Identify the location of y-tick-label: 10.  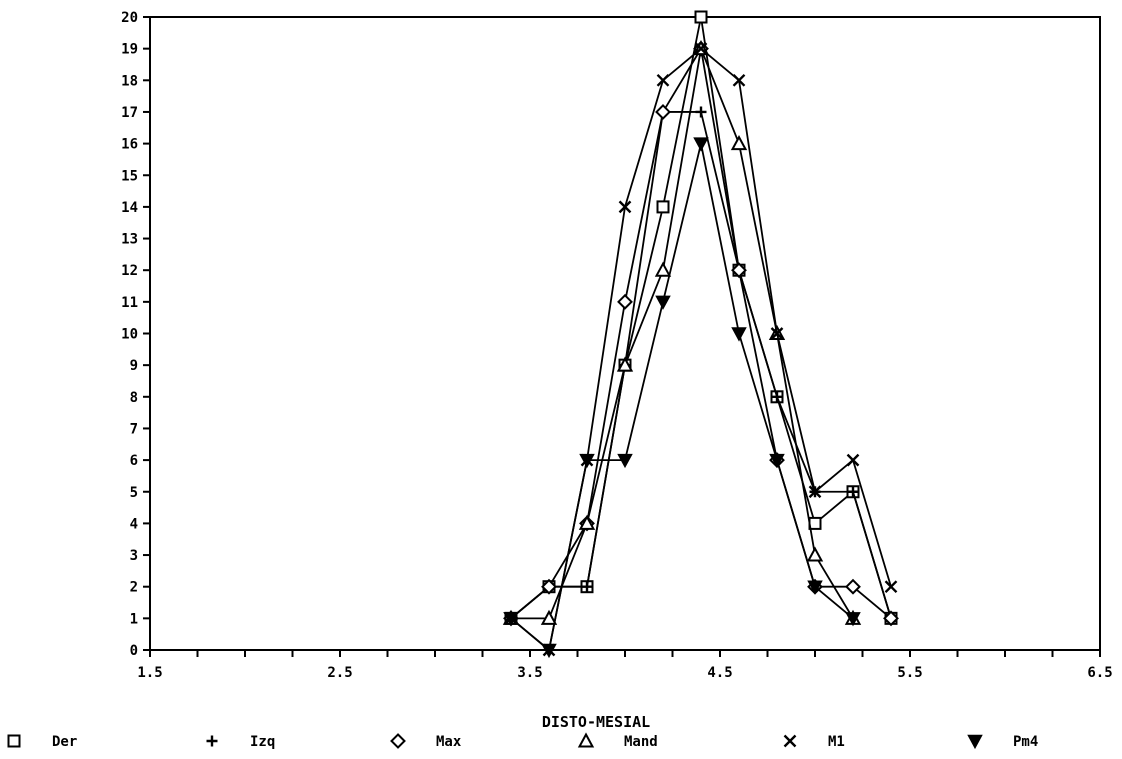
(129, 335).